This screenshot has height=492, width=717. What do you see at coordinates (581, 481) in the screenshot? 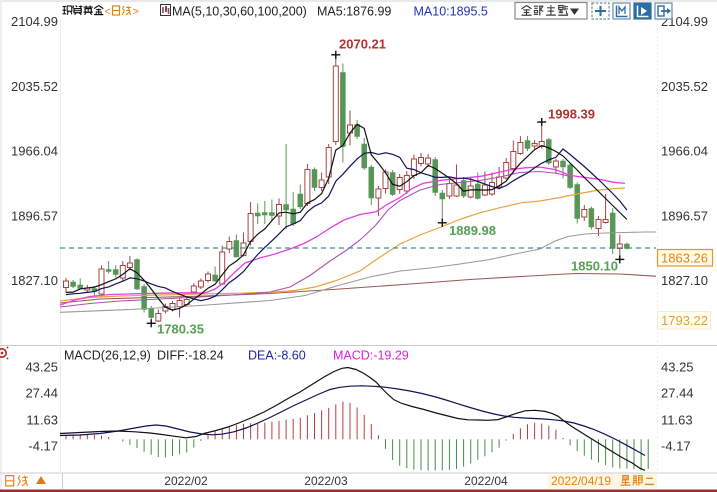
I see `svg-text: 2022/04/19` at bounding box center [581, 481].